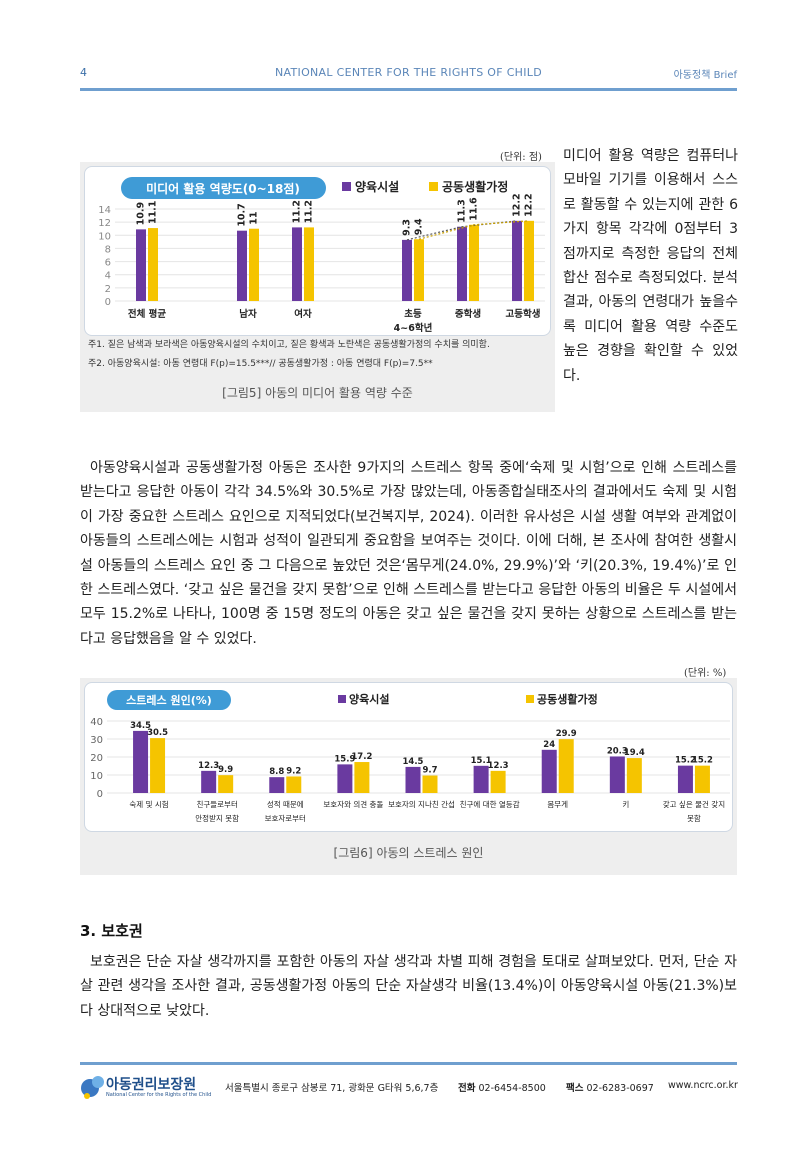 This screenshot has height=1149, width=812. What do you see at coordinates (413, 762) in the screenshot?
I see `data-label: 14.5` at bounding box center [413, 762].